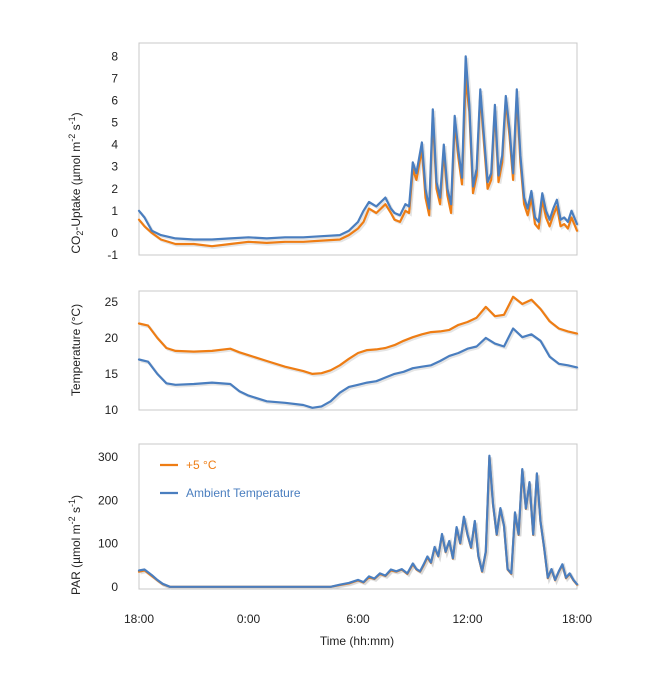 This screenshot has width=654, height=680. Describe the element at coordinates (114, 233) in the screenshot. I see `co2-y-tick-label: 0` at that location.